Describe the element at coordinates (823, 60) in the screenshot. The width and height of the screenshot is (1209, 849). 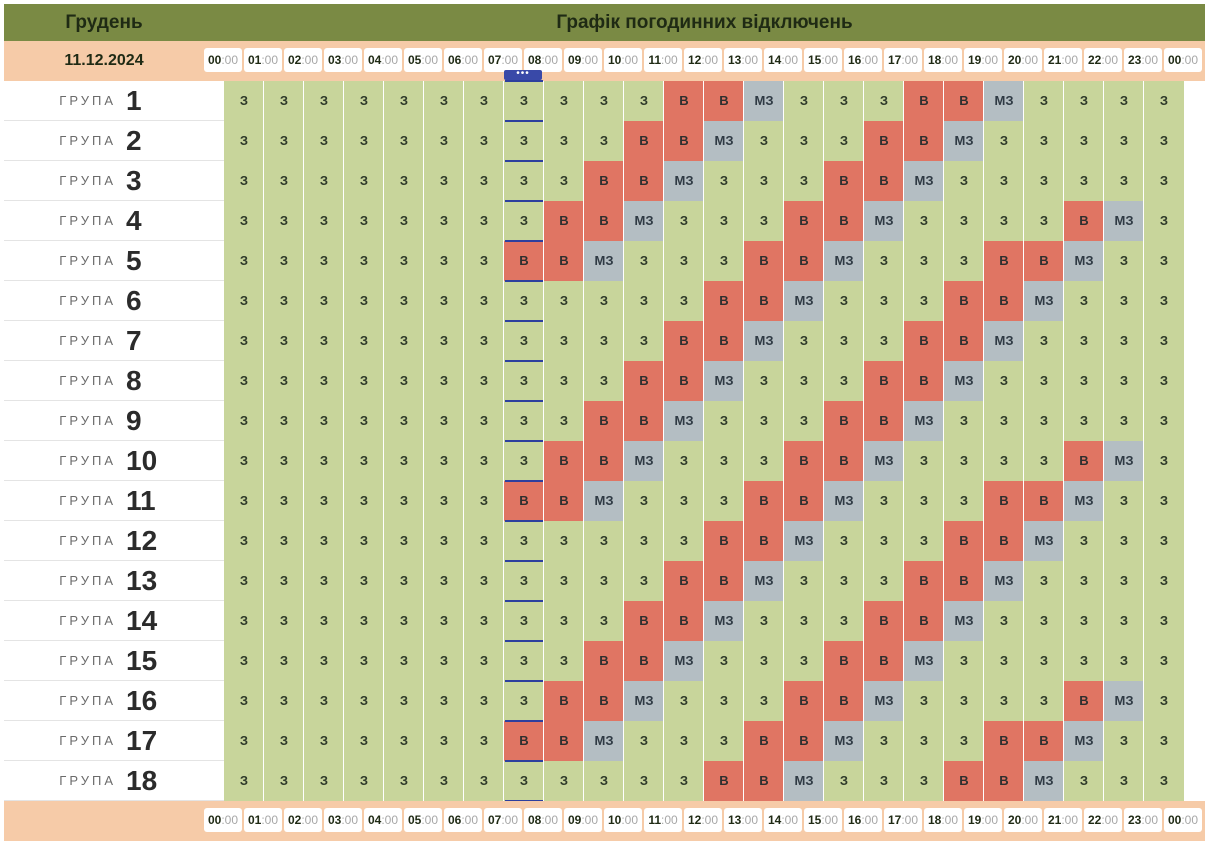
I see `top-hour-15: 15:00` at that location.